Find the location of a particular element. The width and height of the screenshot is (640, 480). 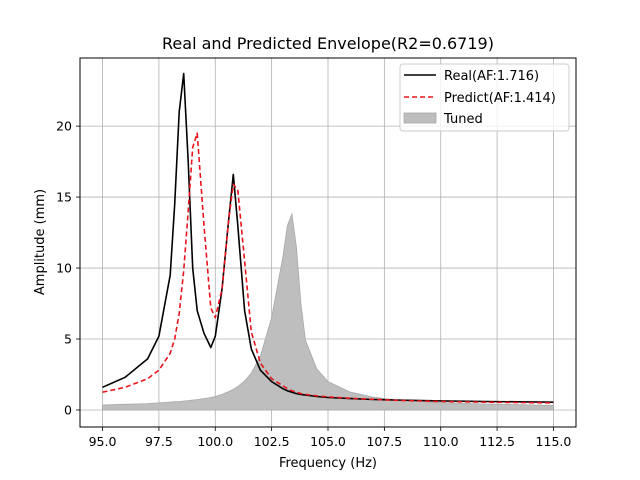

legend-label-predict: Predict(AF:1.414) is located at coordinates (500, 98).